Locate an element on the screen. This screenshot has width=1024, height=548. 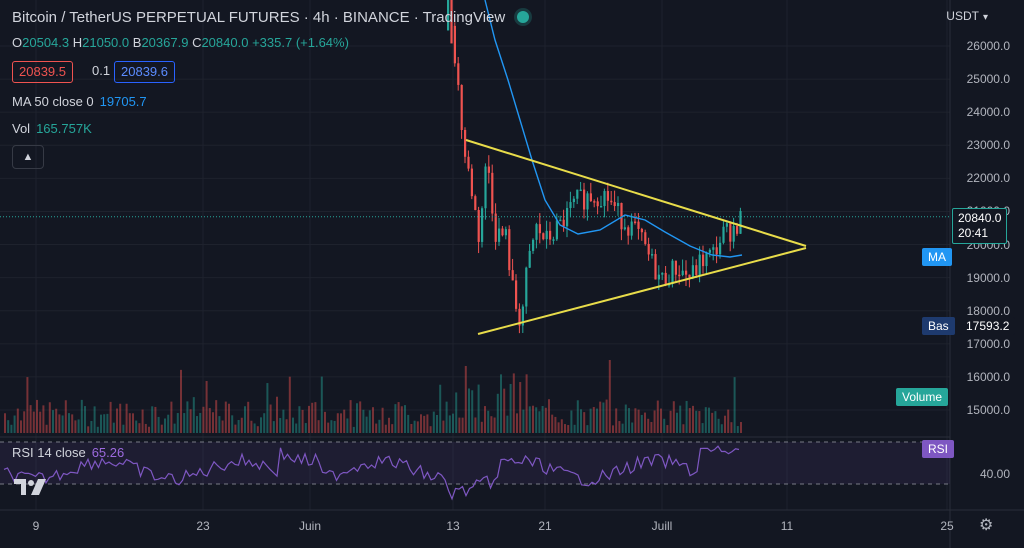
buy-price-button: 20839.6 is located at coordinates (144, 72).